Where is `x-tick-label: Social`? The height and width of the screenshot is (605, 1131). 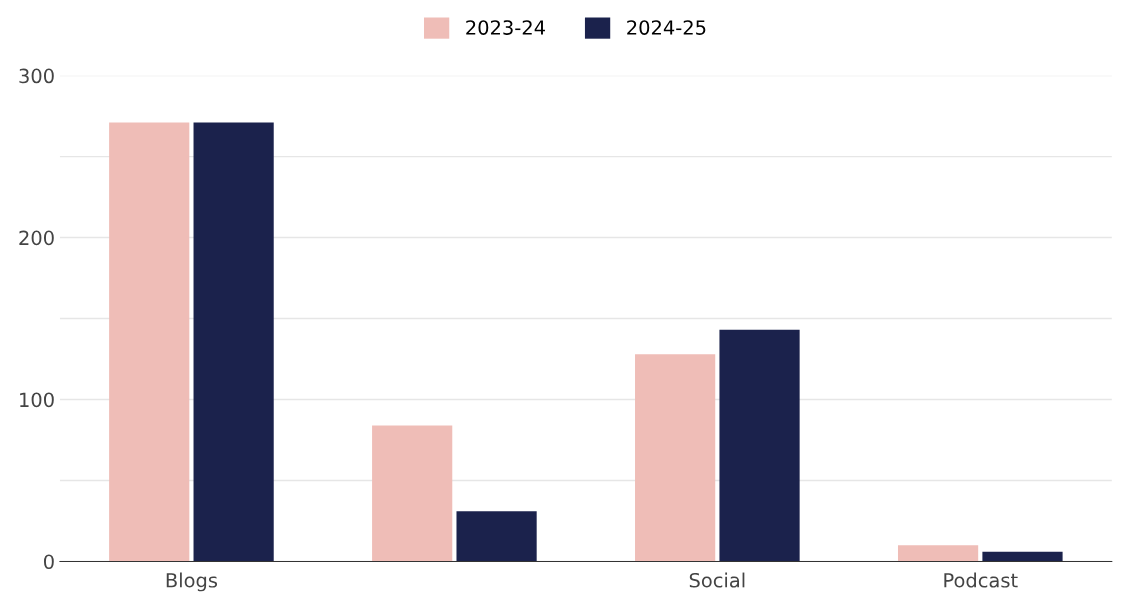
x-tick-label: Social is located at coordinates (717, 580).